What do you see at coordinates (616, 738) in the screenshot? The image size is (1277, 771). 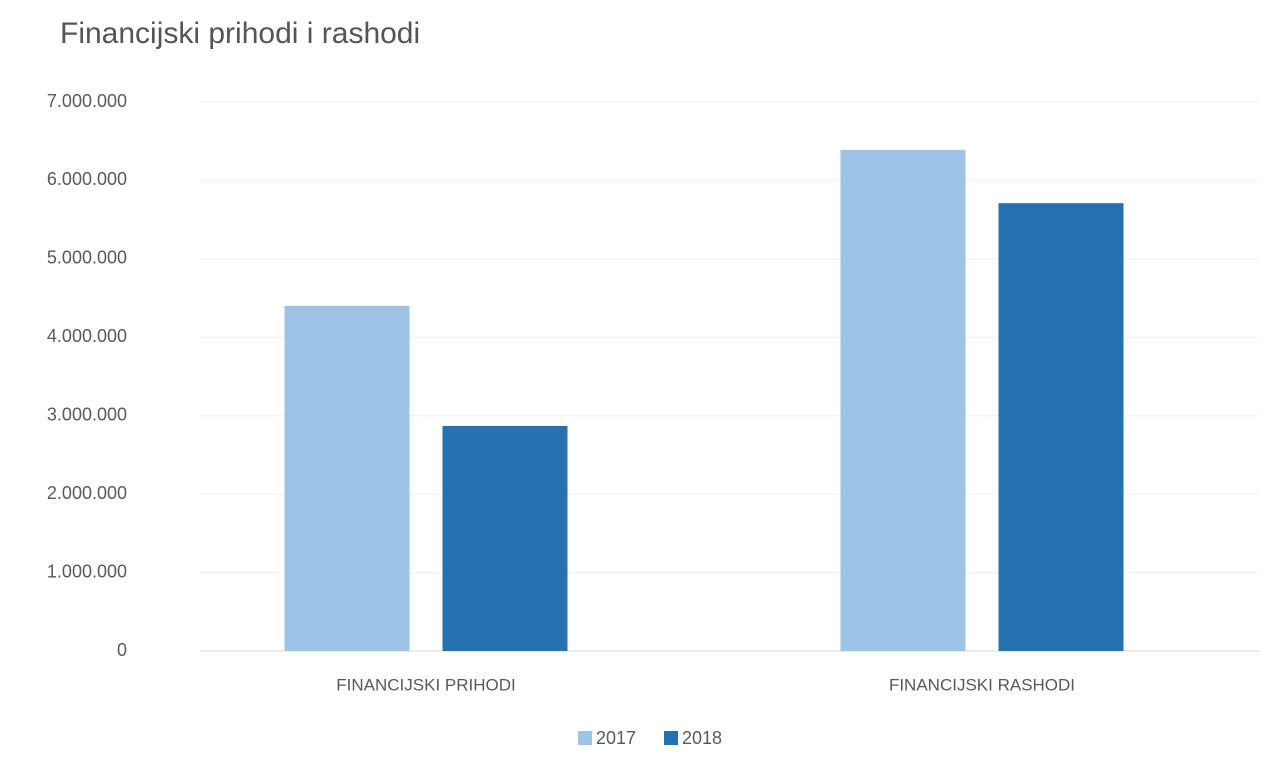 I see `legend-label: 2017` at bounding box center [616, 738].